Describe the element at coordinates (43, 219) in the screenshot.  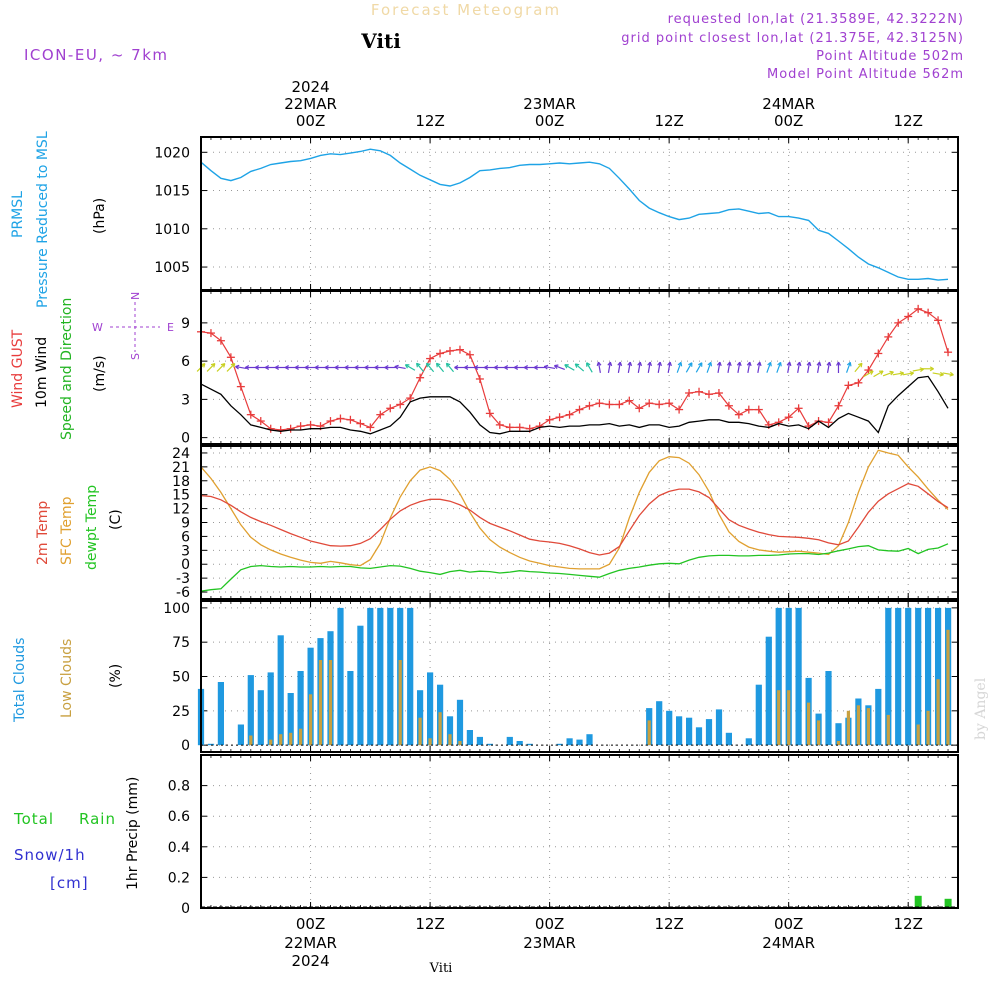
I see `pressure-label: Pressure Reduced to MSL` at that location.